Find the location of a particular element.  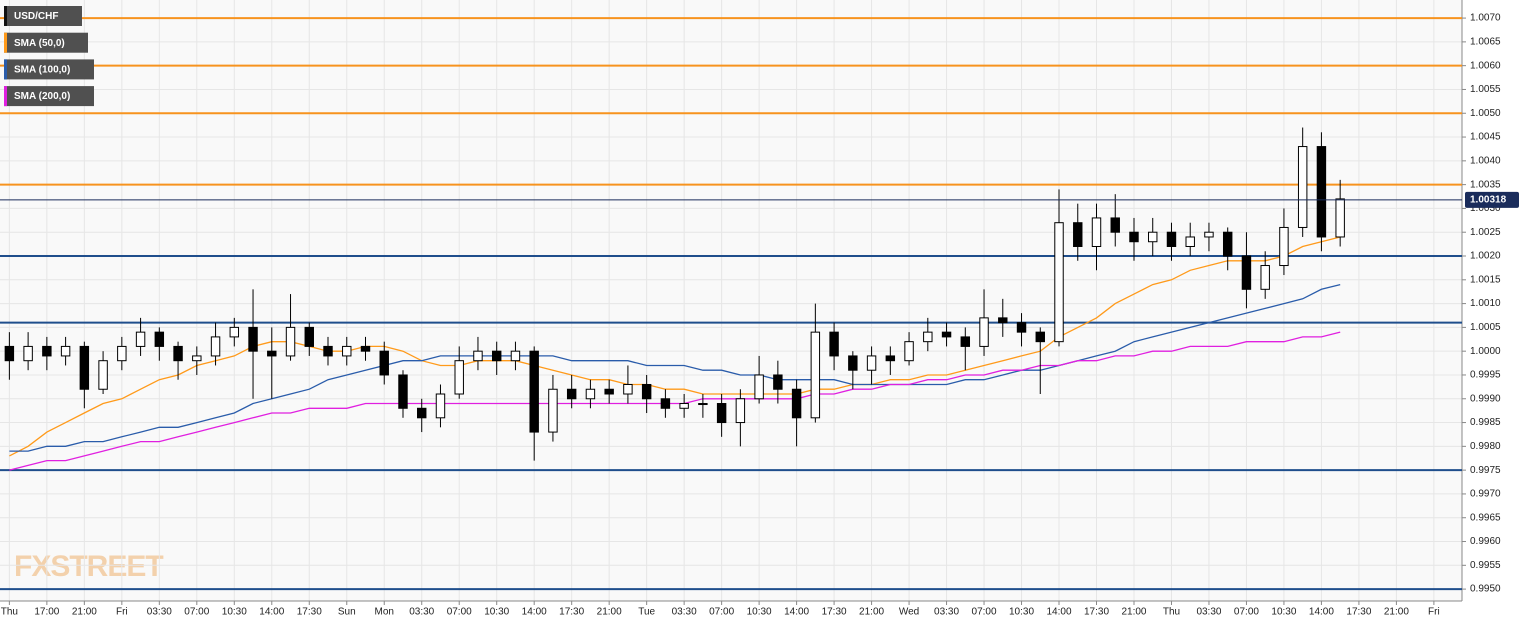

y-tick-label: 1.0045 is located at coordinates (1485, 137).